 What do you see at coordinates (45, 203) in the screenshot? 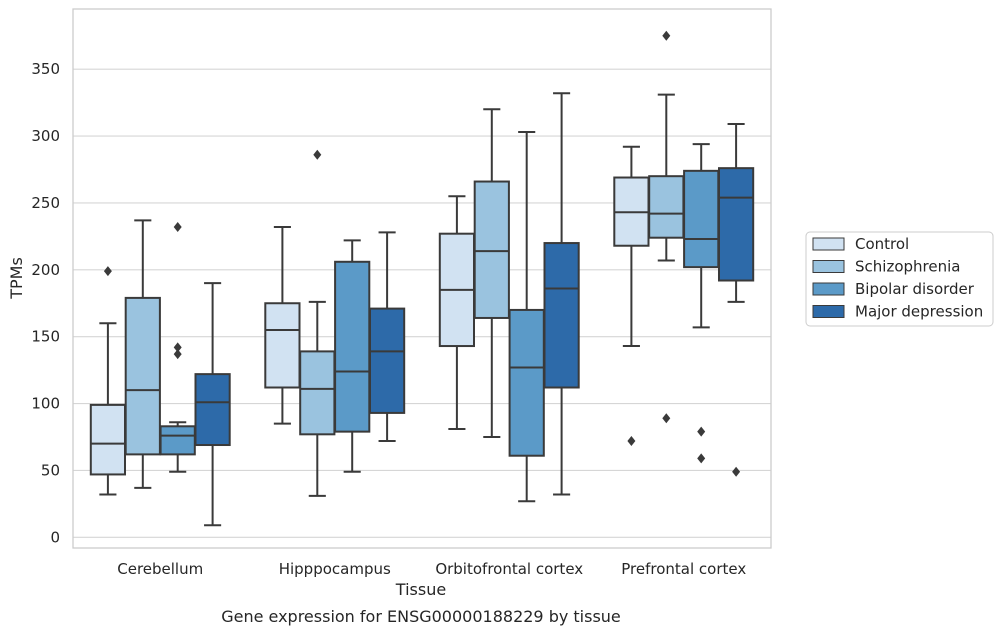
I see `y-tick-label: 250` at bounding box center [45, 203].